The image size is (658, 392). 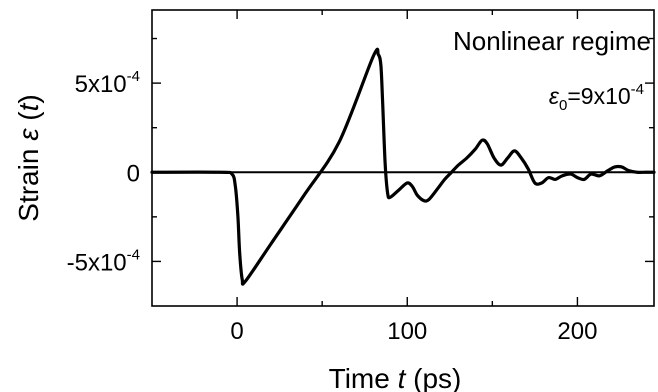 What do you see at coordinates (433, 377) in the screenshot?
I see `x-axis-label-post: (ps)` at bounding box center [433, 377].